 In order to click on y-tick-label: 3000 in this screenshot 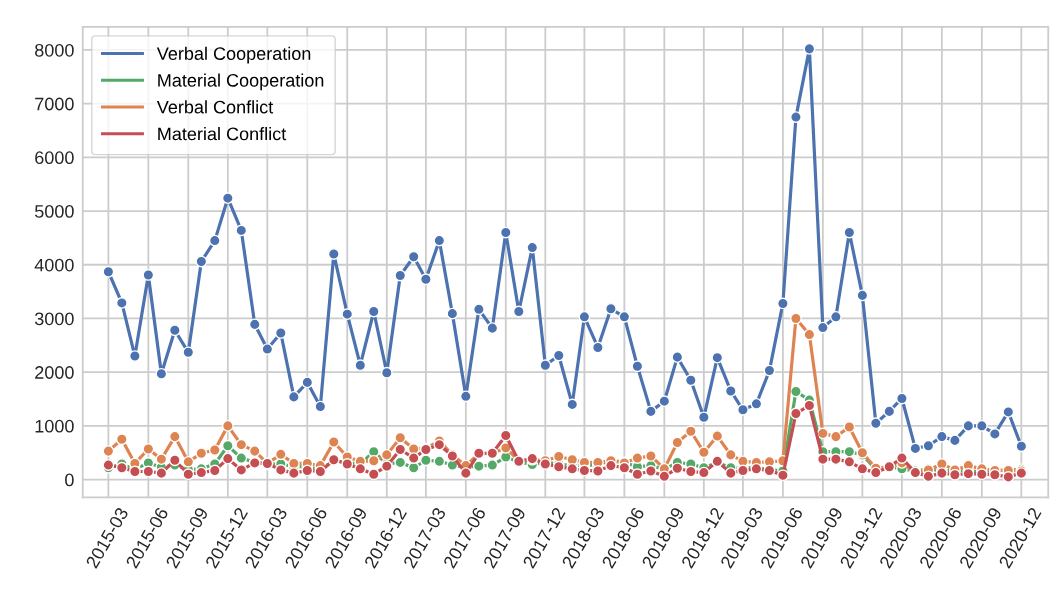, I will do `click(54, 319)`.